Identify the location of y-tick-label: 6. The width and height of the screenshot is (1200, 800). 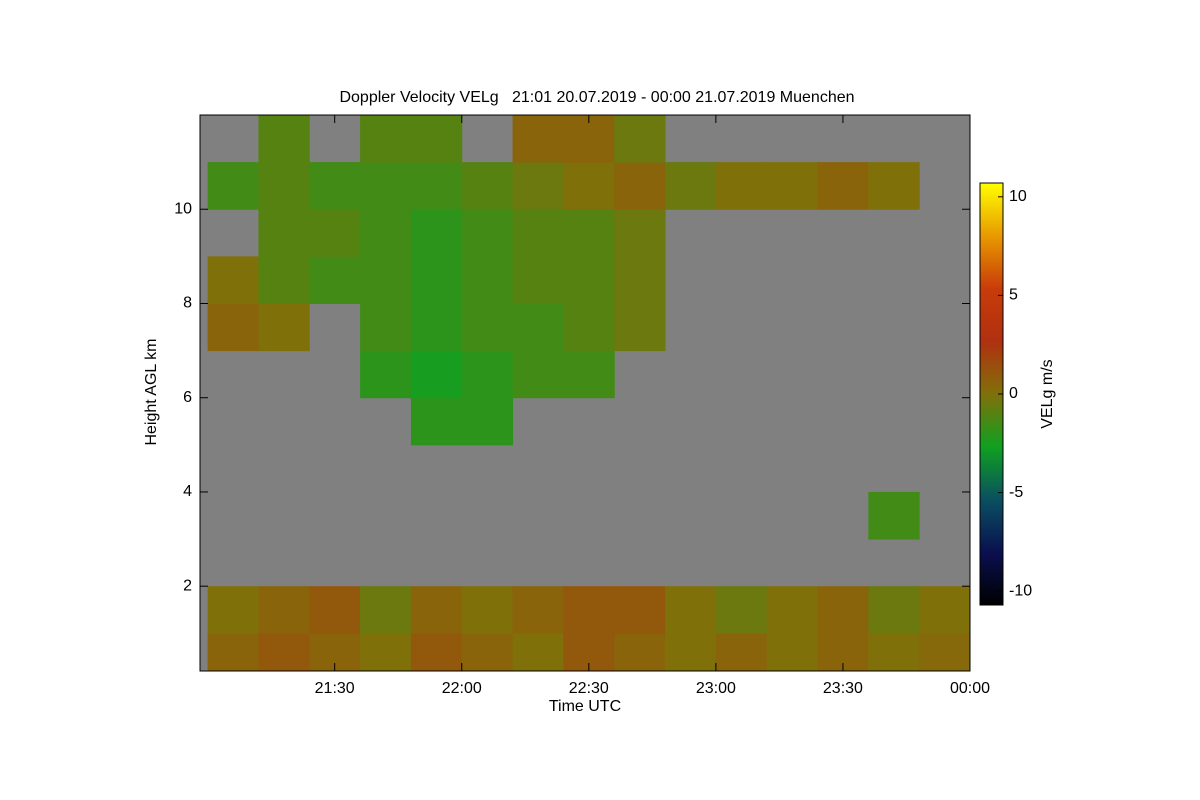
(187, 397).